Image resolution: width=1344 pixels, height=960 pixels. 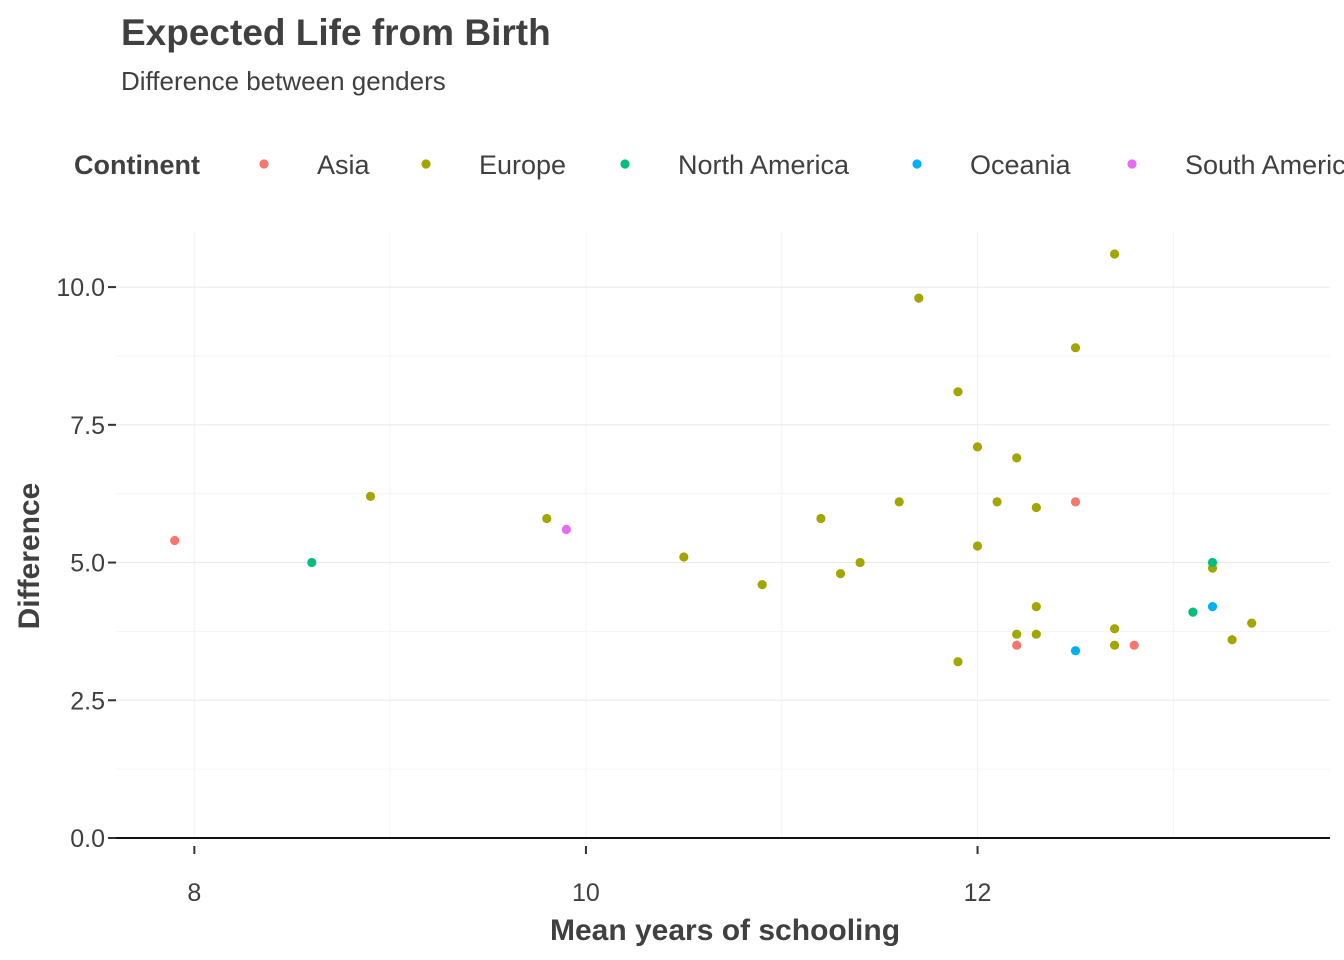 What do you see at coordinates (917, 164) in the screenshot?
I see `legend-key-oceania` at bounding box center [917, 164].